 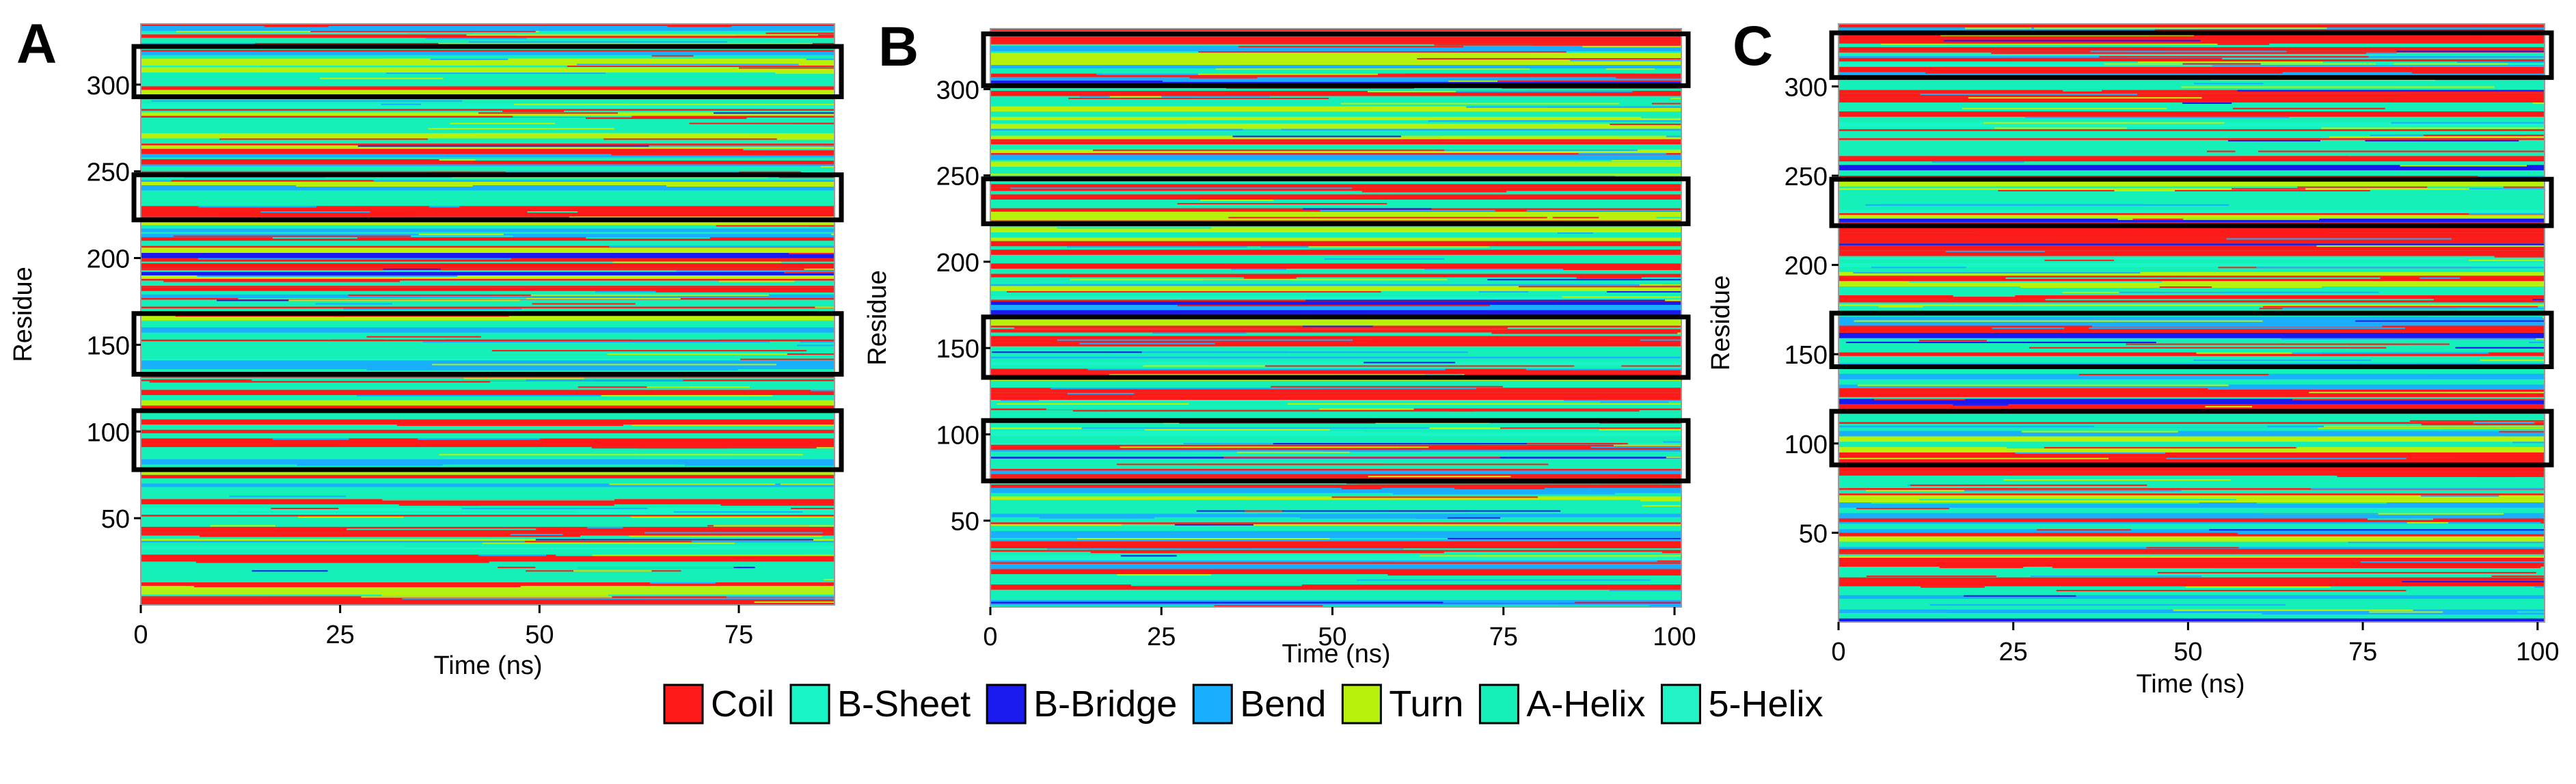 I want to click on top-coil-line, so click(x=1335, y=30).